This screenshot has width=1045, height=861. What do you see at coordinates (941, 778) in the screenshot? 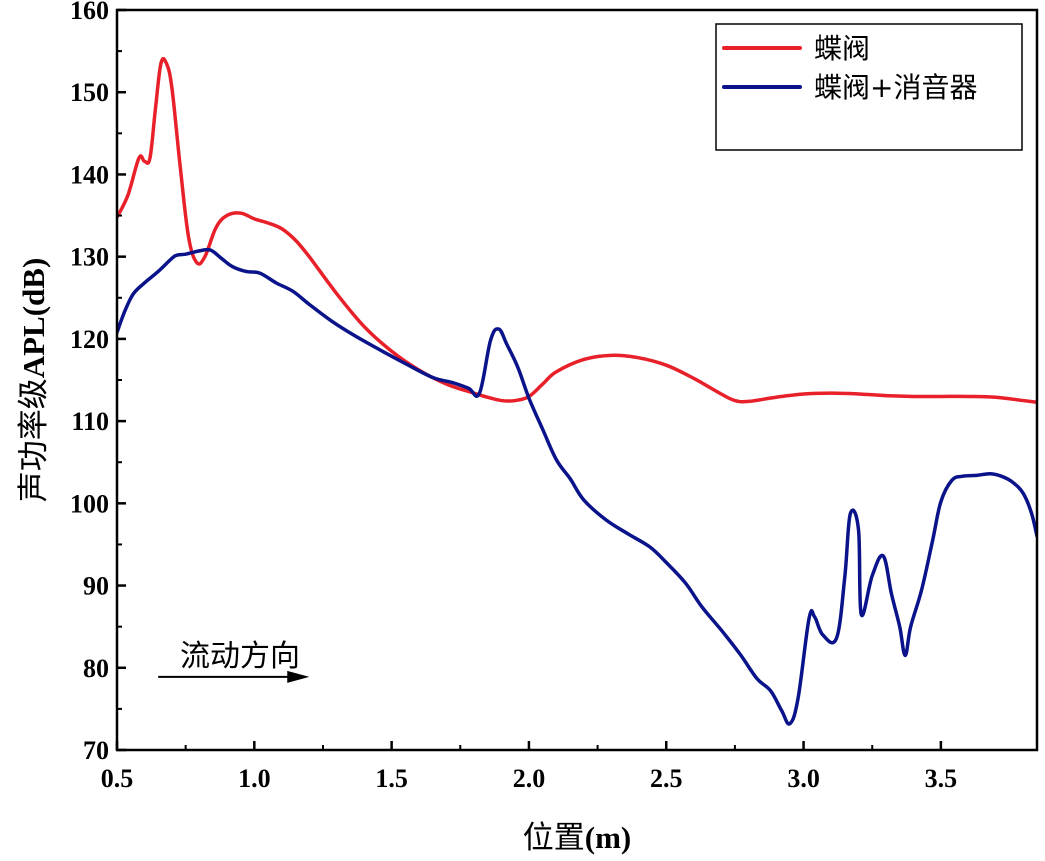
I see `x-tick-label: 3.5` at bounding box center [941, 778].